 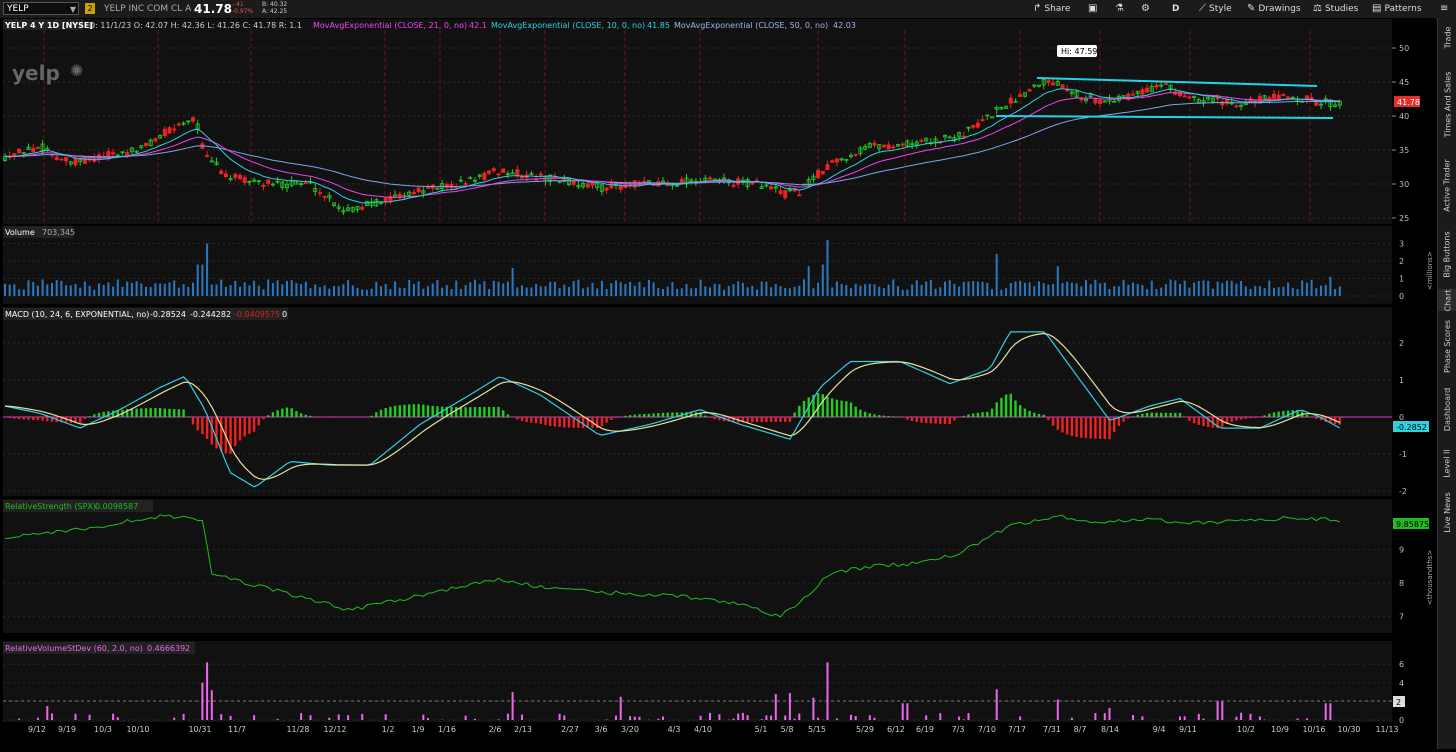 What do you see at coordinates (1341, 9) in the screenshot?
I see `studies-label: Studies` at bounding box center [1341, 9].